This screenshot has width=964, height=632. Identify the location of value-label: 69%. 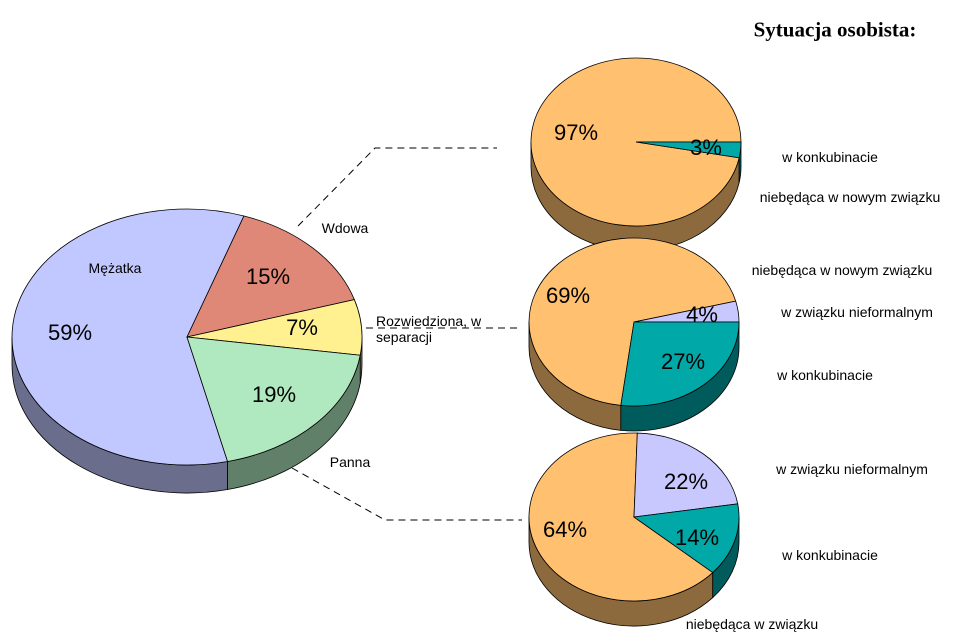
(568, 295).